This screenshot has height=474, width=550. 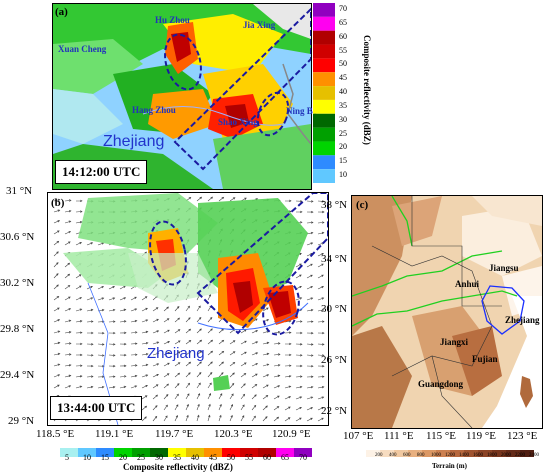 I want to click on panel-a-colorbar-tick: 55, so click(x=343, y=50).